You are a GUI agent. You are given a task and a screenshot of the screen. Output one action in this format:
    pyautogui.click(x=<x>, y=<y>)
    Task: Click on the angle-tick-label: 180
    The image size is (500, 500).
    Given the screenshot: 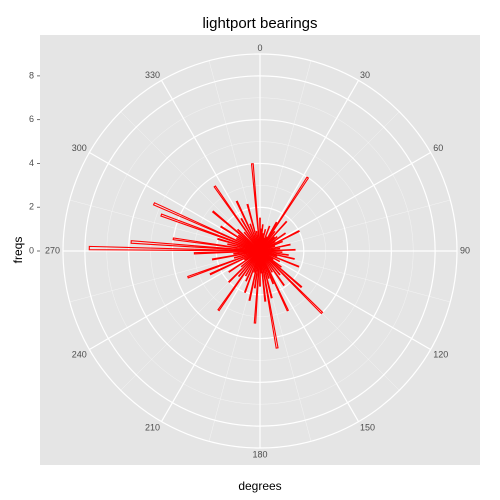 What is the action you would take?
    pyautogui.click(x=259, y=454)
    